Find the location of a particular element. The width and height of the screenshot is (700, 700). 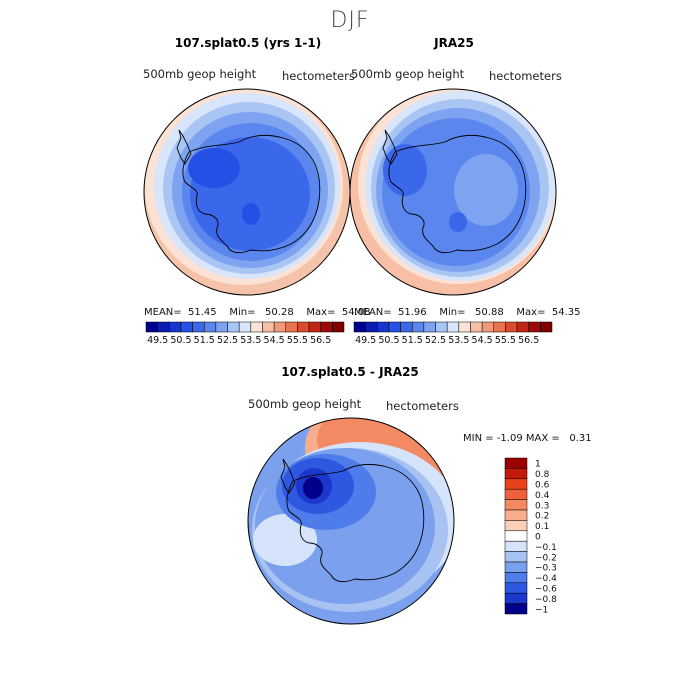

panel3-variable-label: 500mb geop height is located at coordinates (305, 404).